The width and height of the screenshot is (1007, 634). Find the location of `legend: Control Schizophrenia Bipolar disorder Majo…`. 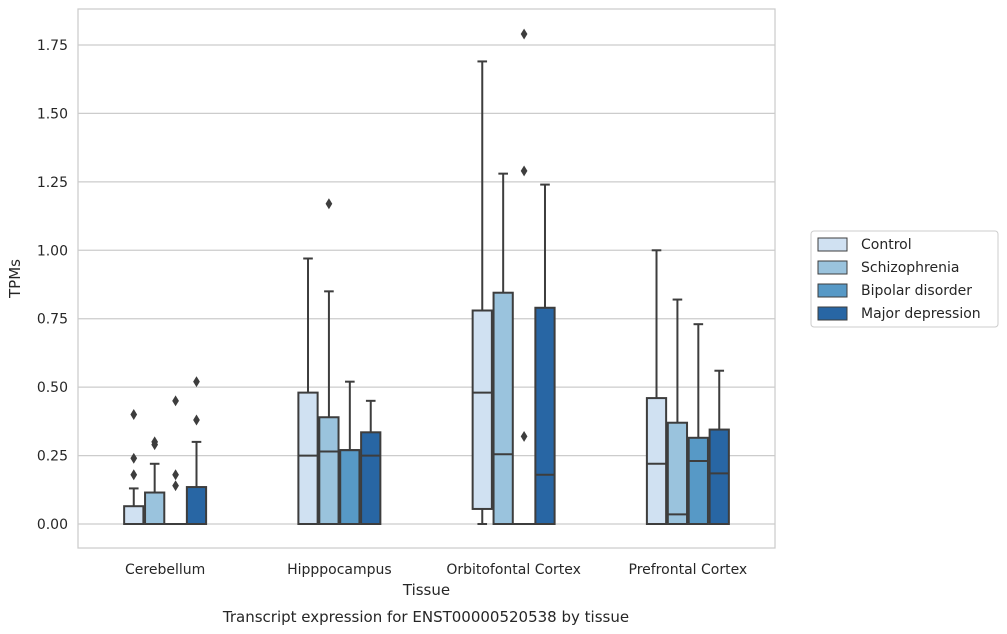

legend: Control Schizophrenia Bipolar disorder Majo… is located at coordinates (904, 279).